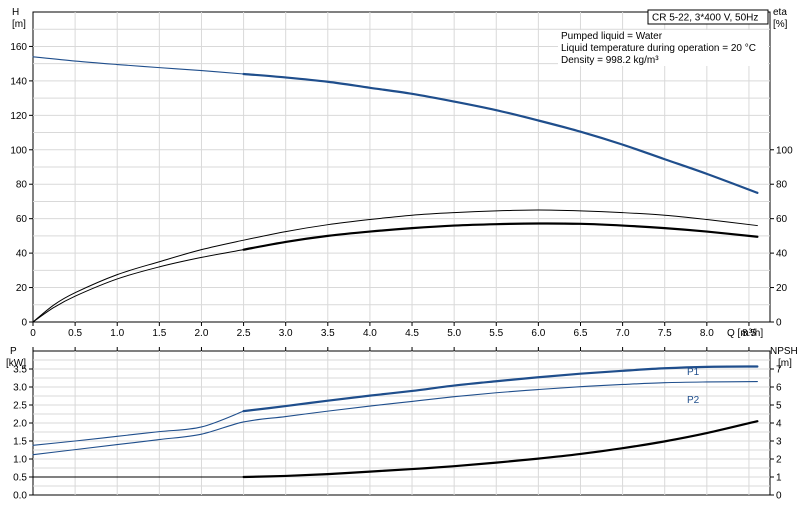 The height and width of the screenshot is (510, 806). Describe the element at coordinates (18, 47) in the screenshot. I see `y-left-tick-label: 160` at that location.